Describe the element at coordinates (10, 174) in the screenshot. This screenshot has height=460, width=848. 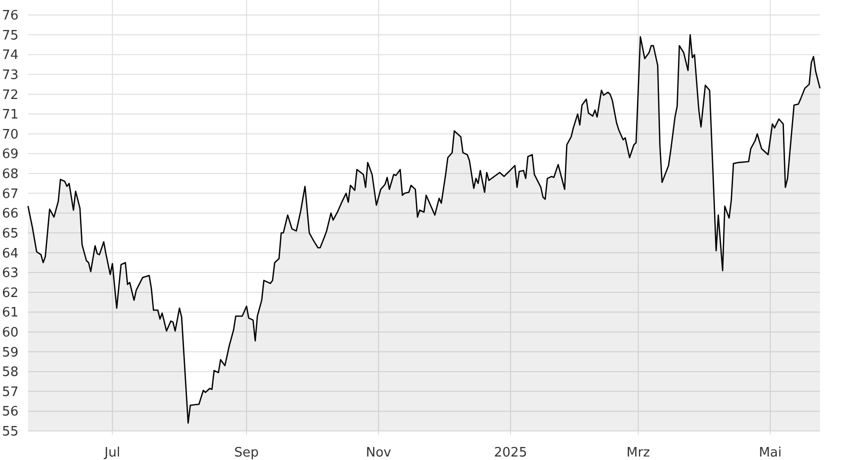
I see `y-tick-label: 68` at that location.